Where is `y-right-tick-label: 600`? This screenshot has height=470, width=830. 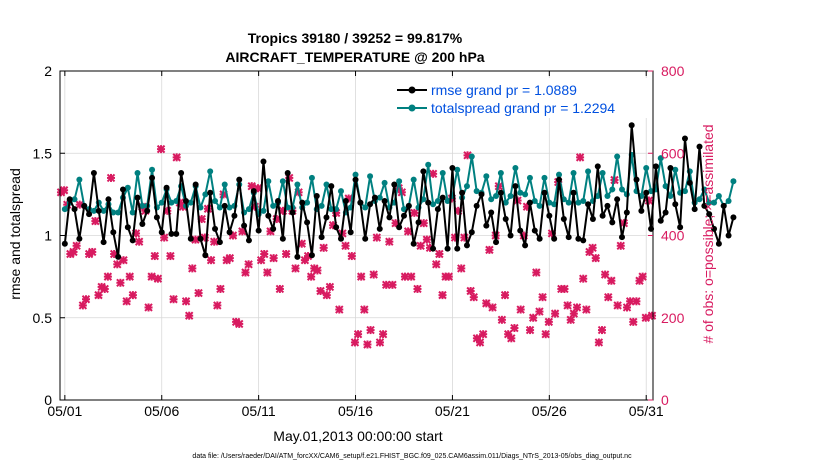
y-right-tick-label: 600 is located at coordinates (673, 153).